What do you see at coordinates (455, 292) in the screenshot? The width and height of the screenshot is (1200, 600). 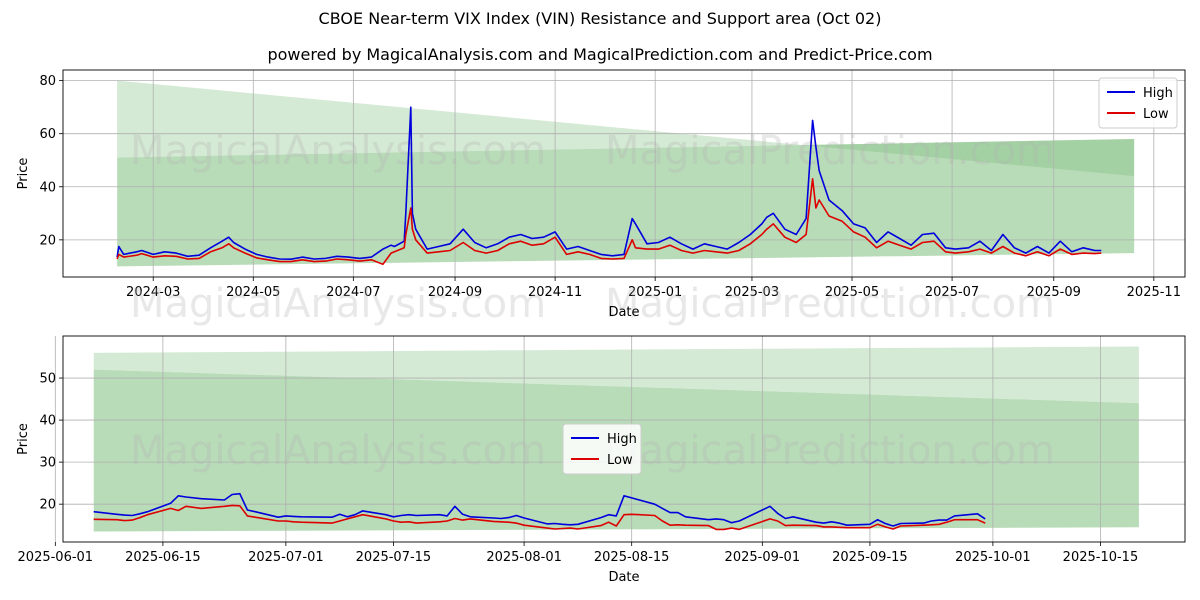 I see `x-tick-label: 2024-09` at bounding box center [455, 292].